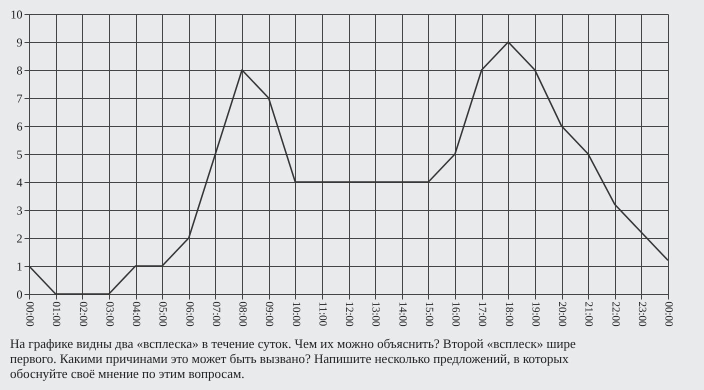  What do you see at coordinates (189, 315) in the screenshot?
I see `x-tick-label: 06:00` at bounding box center [189, 315].